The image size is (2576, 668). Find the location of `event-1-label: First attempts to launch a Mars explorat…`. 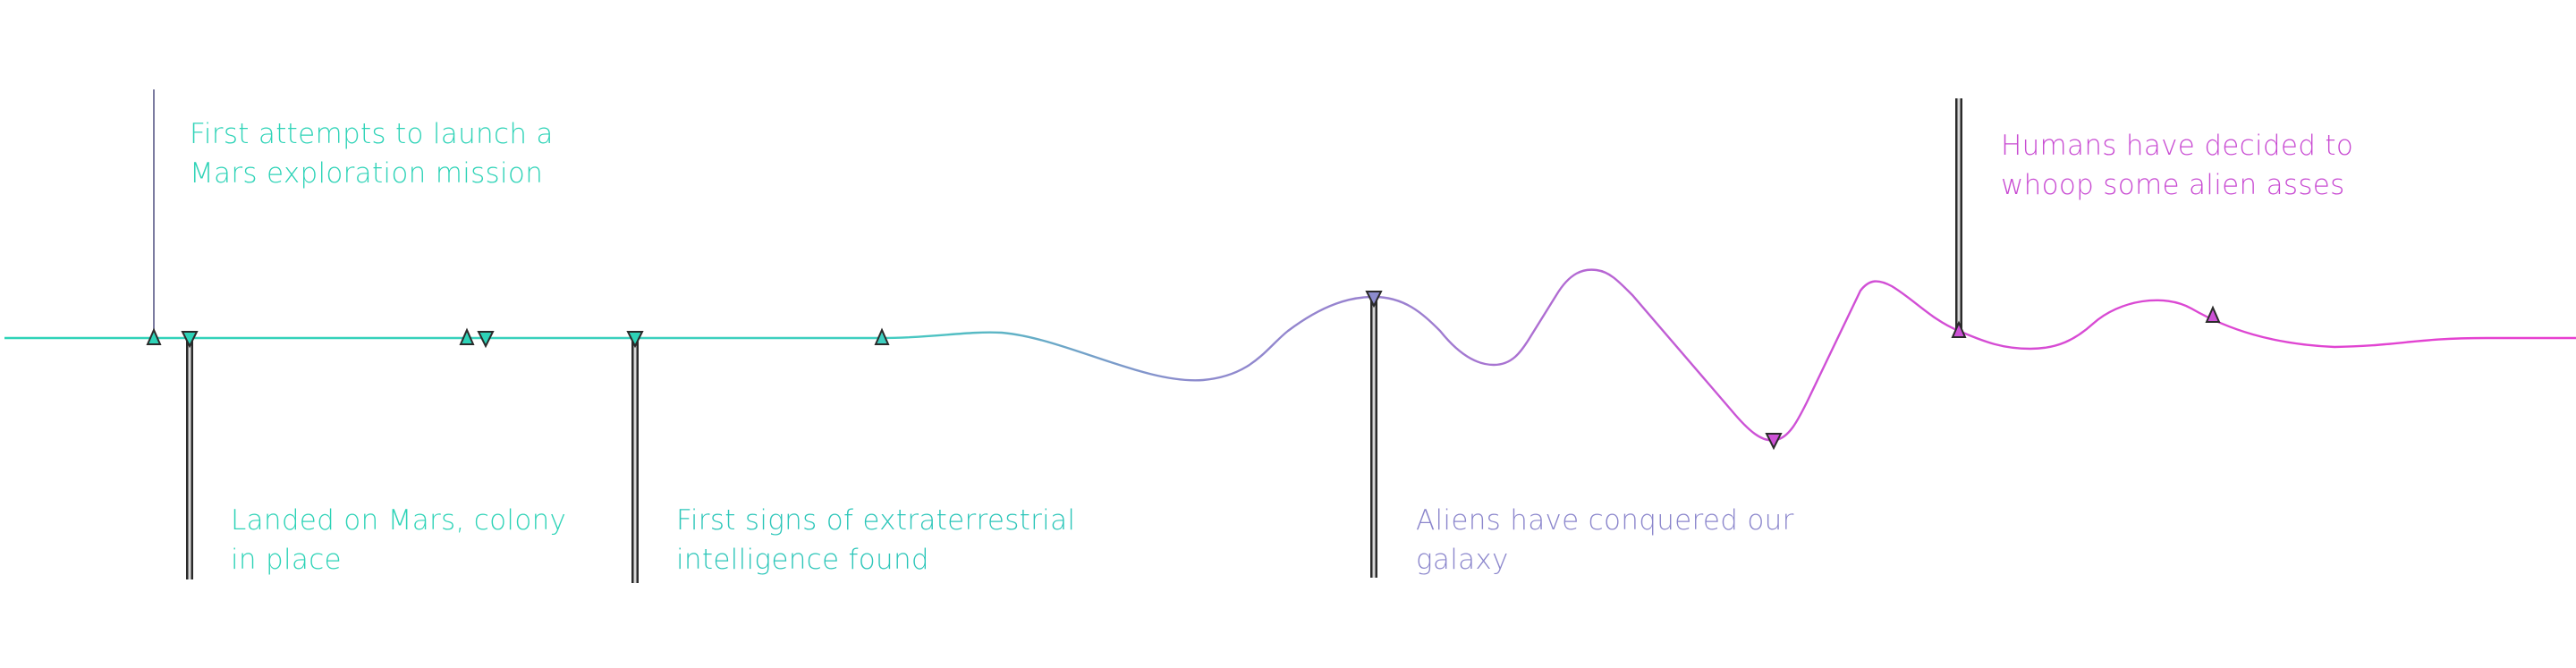

event-1-label: First attempts to launch a Mars explorat… is located at coordinates (372, 154).